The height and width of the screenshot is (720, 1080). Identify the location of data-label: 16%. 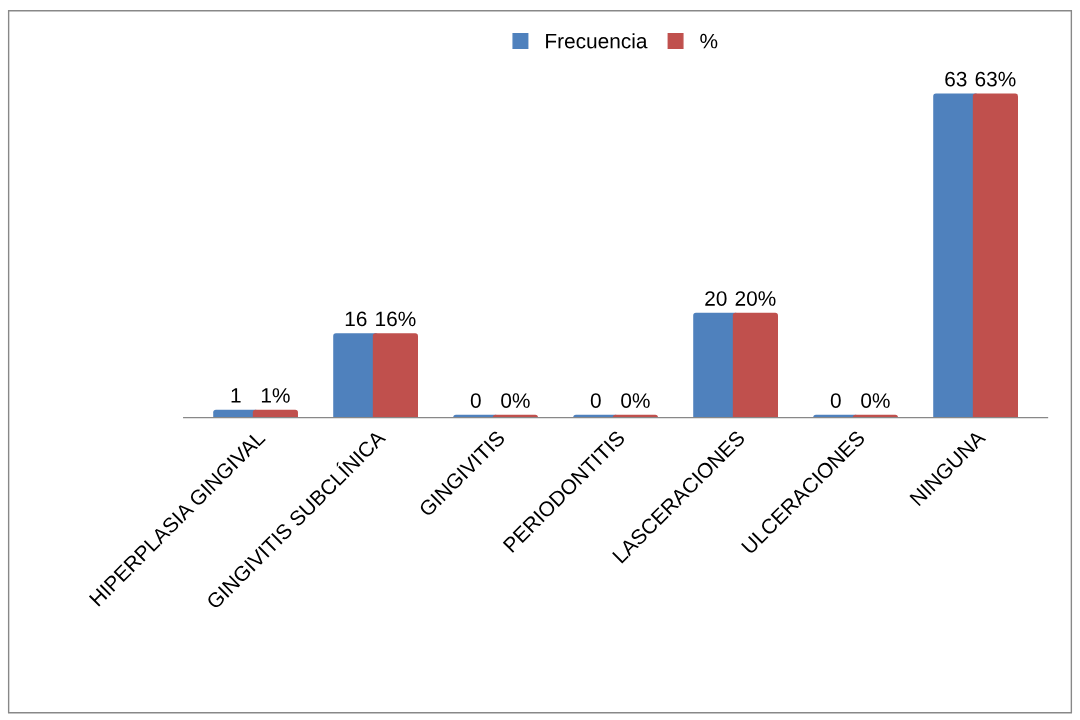
(396, 319).